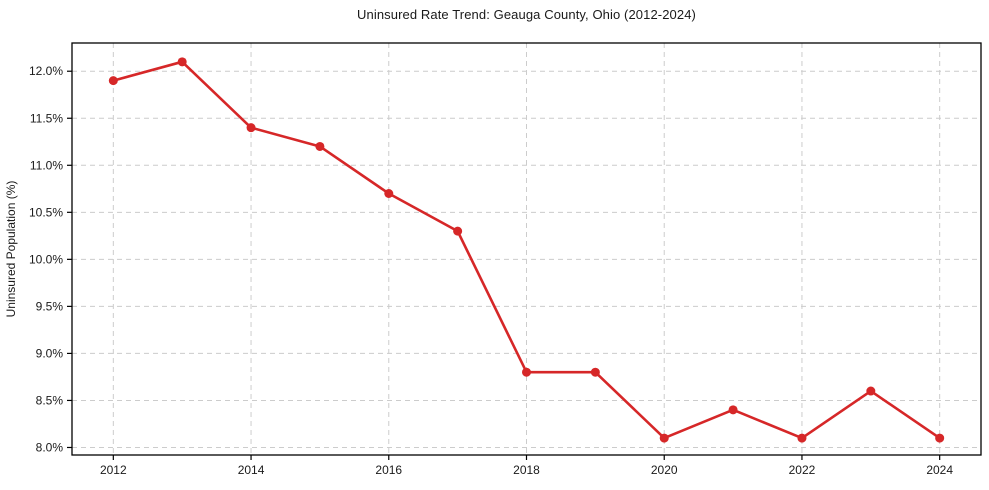 The width and height of the screenshot is (989, 490). What do you see at coordinates (46, 118) in the screenshot?
I see `y-tick-label: 11.5%` at bounding box center [46, 118].